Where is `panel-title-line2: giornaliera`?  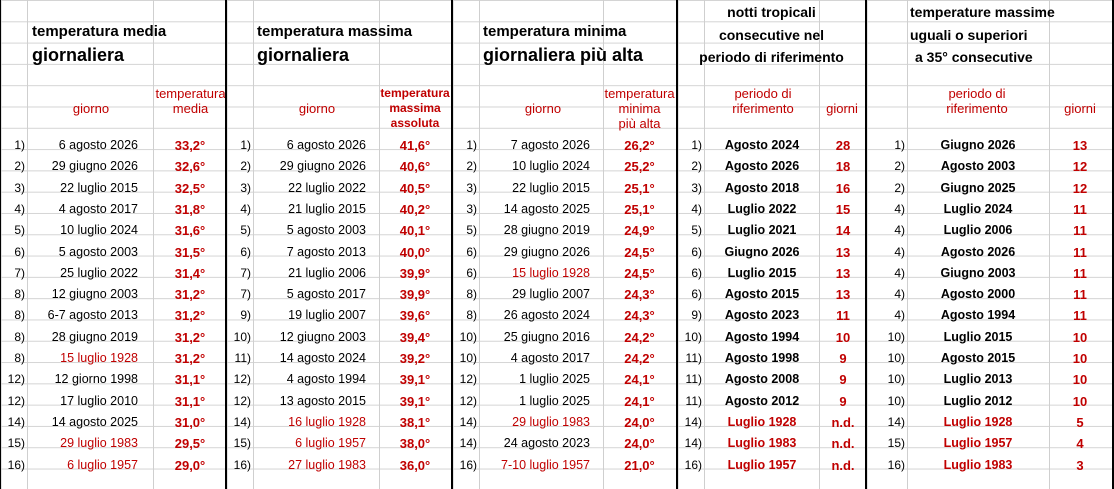 panel-title-line2: giornaliera is located at coordinates (78, 55).